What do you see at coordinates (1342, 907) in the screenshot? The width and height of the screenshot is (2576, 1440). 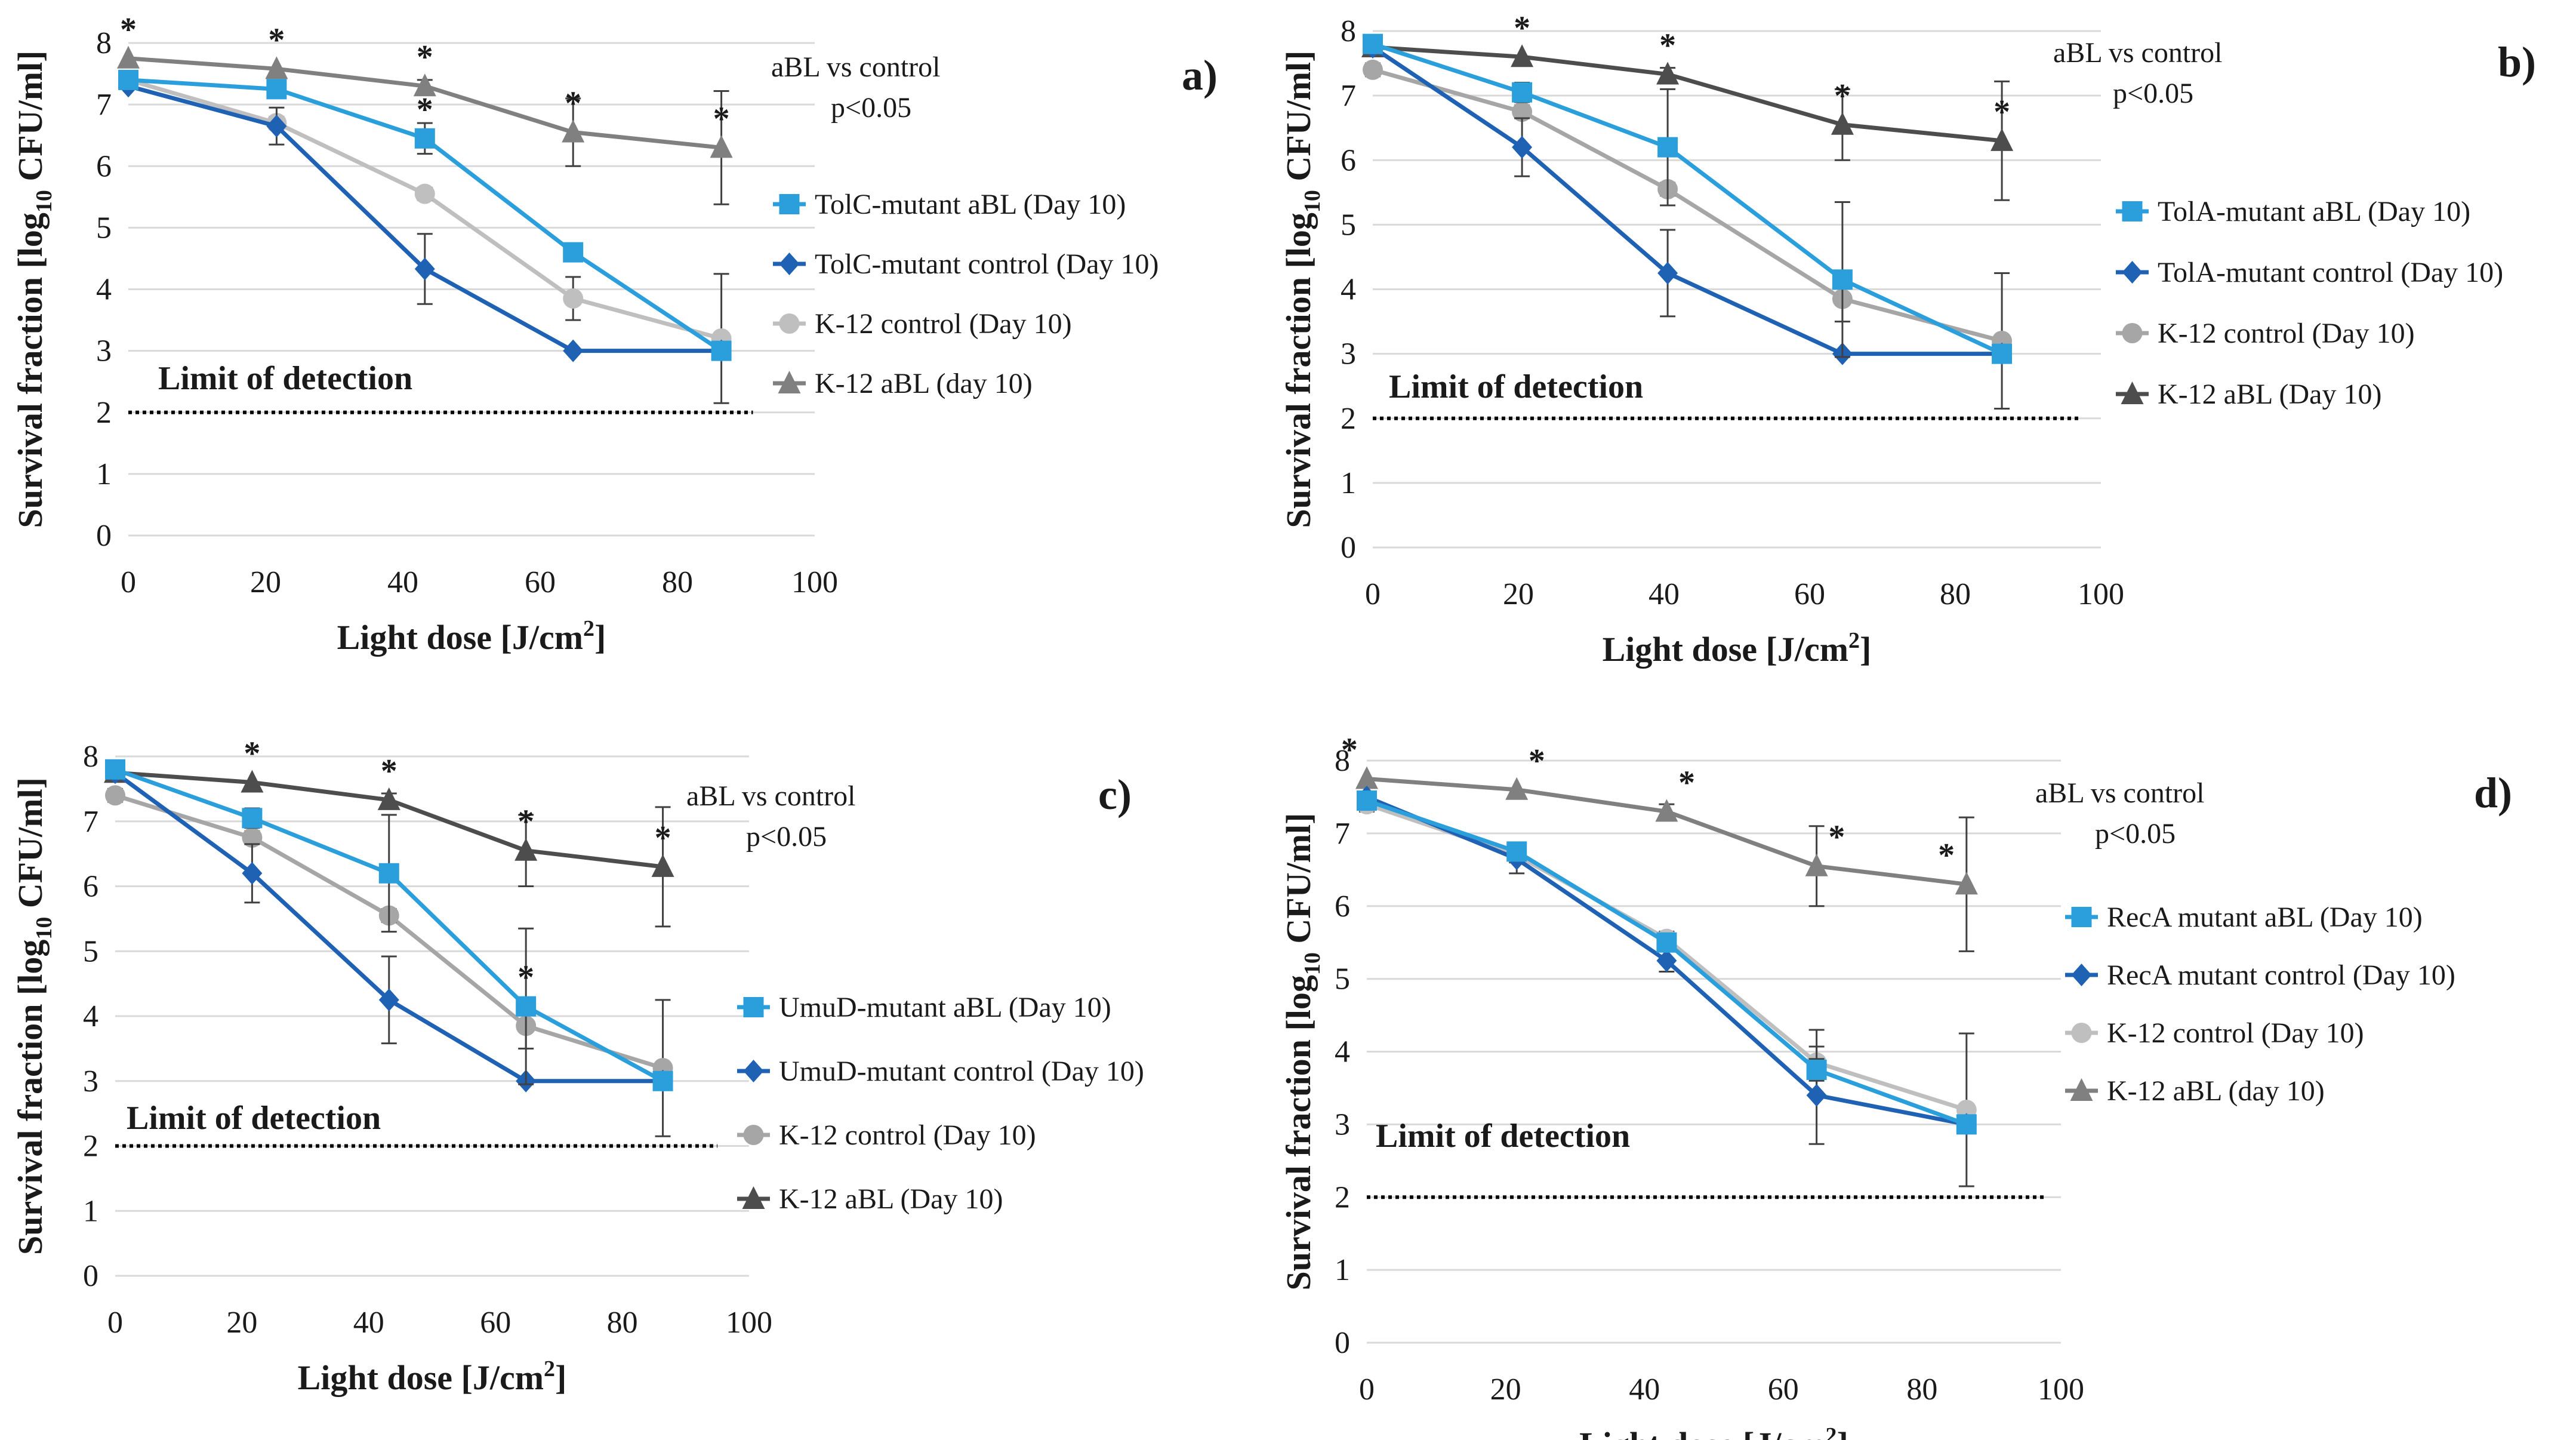 I see `y-tick-label: 6` at bounding box center [1342, 907].